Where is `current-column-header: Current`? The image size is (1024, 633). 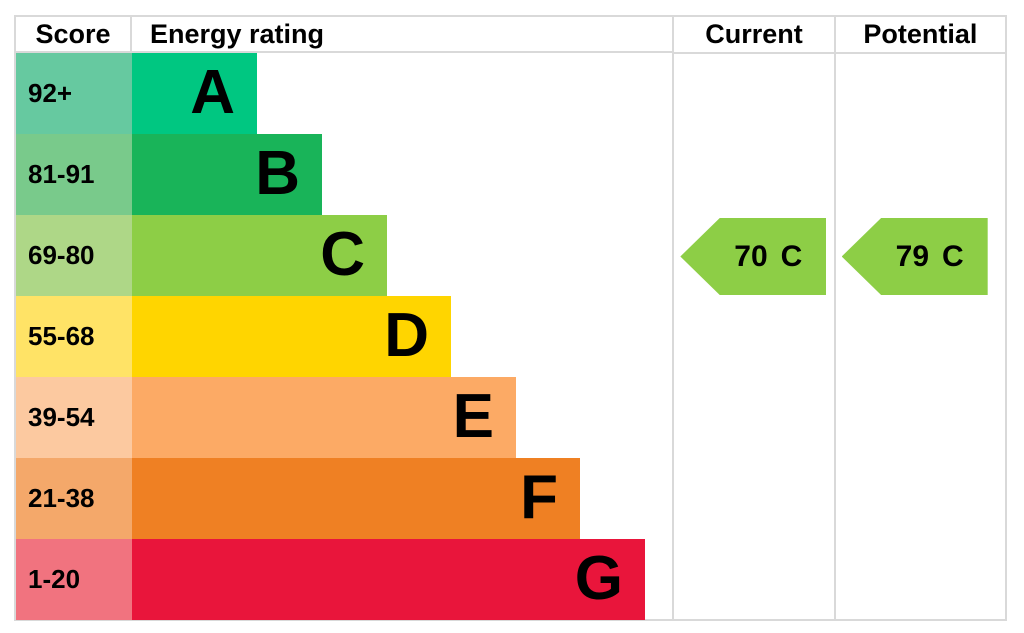 current-column-header: Current is located at coordinates (754, 35).